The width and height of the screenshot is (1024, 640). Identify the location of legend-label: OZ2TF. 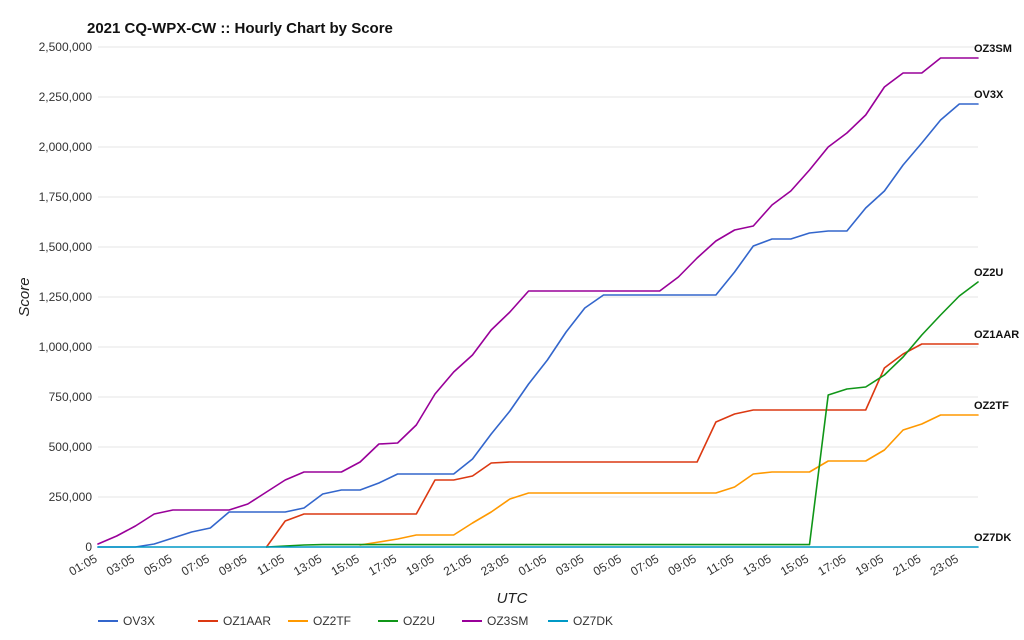
(332, 621).